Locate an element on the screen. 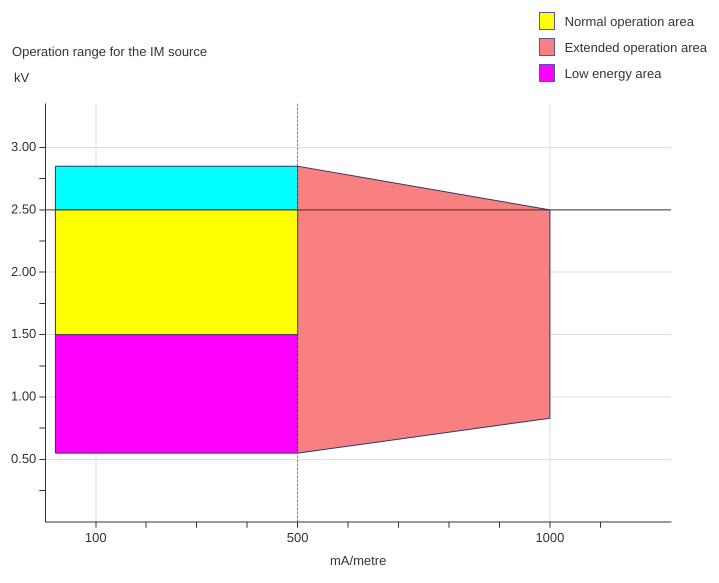 This screenshot has height=583, width=719. y-tick-label: 2.00 is located at coordinates (23, 271).